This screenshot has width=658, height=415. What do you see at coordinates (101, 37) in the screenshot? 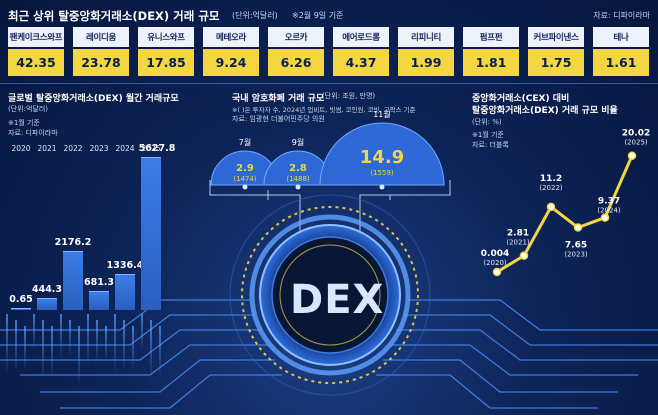
I see `exchange-name: 레이디움` at bounding box center [101, 37].